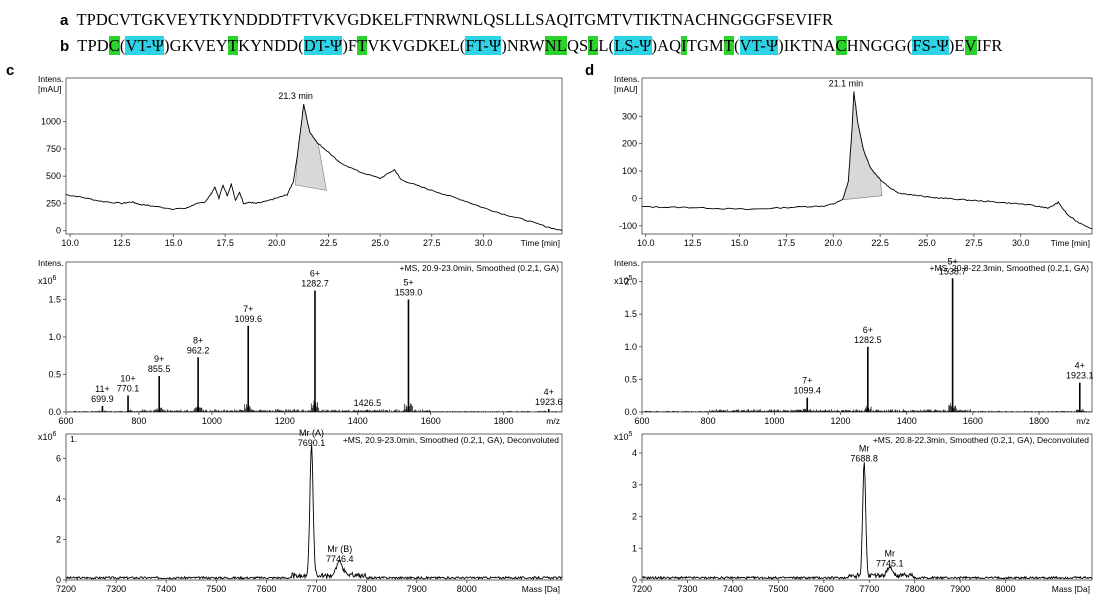 This screenshot has height=595, width=1094. What do you see at coordinates (989, 45) in the screenshot?
I see `sequence-b-segment: IFR` at bounding box center [989, 45].